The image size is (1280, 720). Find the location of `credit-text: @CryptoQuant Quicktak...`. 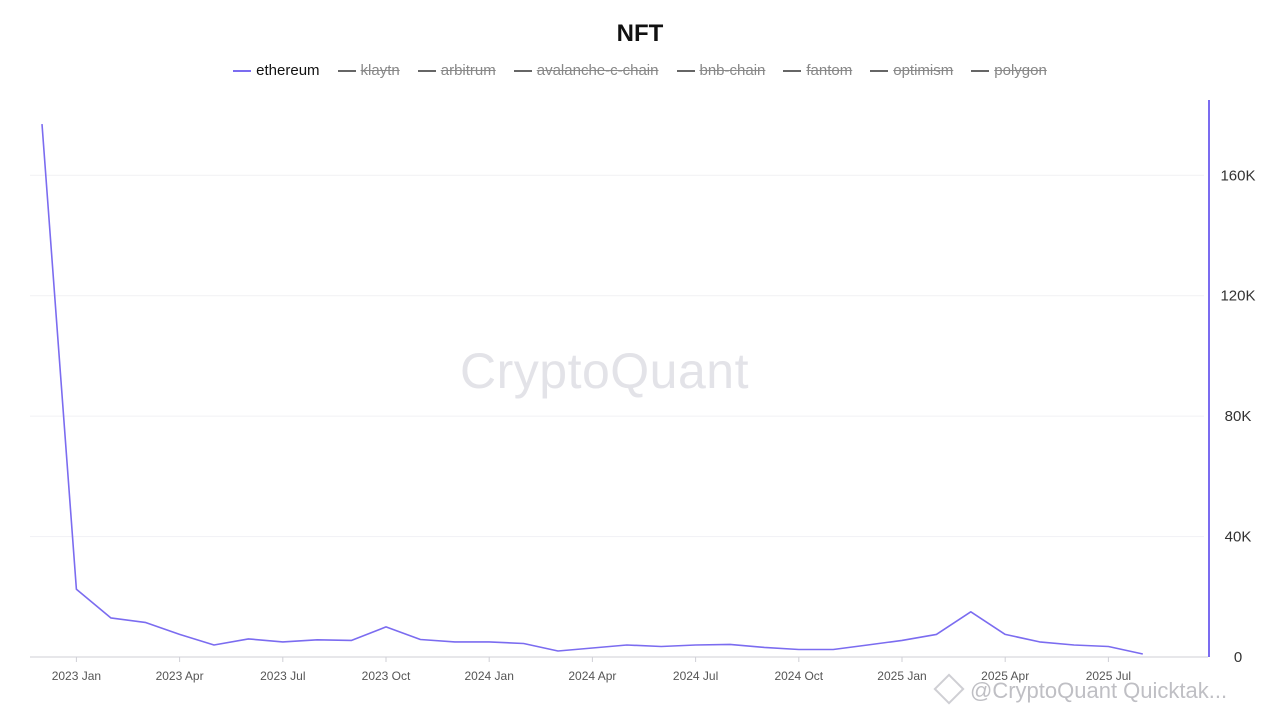

credit-text: @CryptoQuant Quicktak... is located at coordinates (1080, 689).